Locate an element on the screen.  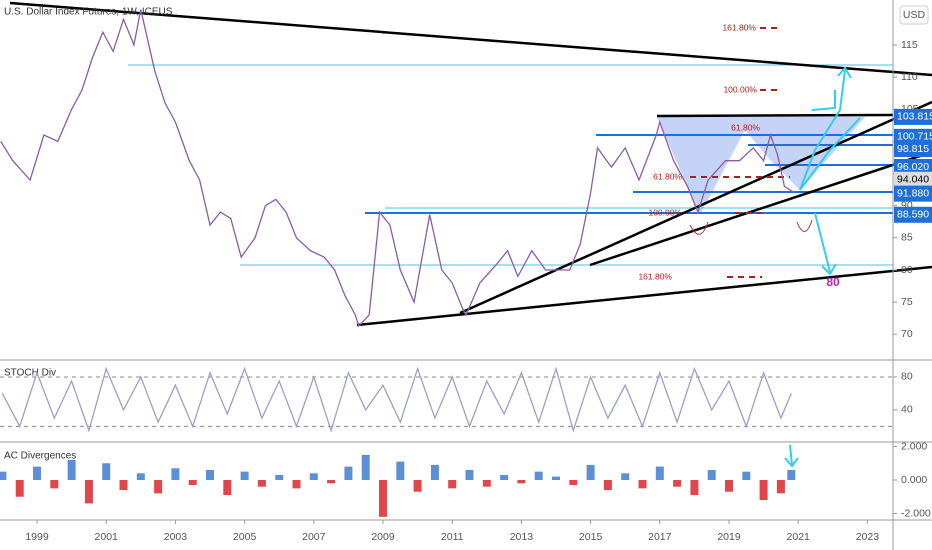
x-tick-label: 2023 is located at coordinates (868, 537).